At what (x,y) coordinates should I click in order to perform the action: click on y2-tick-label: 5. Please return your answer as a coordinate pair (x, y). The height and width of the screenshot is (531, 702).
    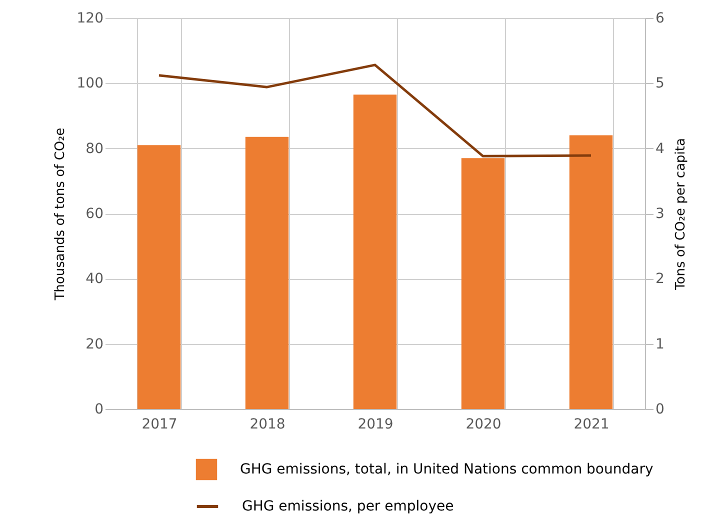
    Looking at the image, I should click on (660, 84).